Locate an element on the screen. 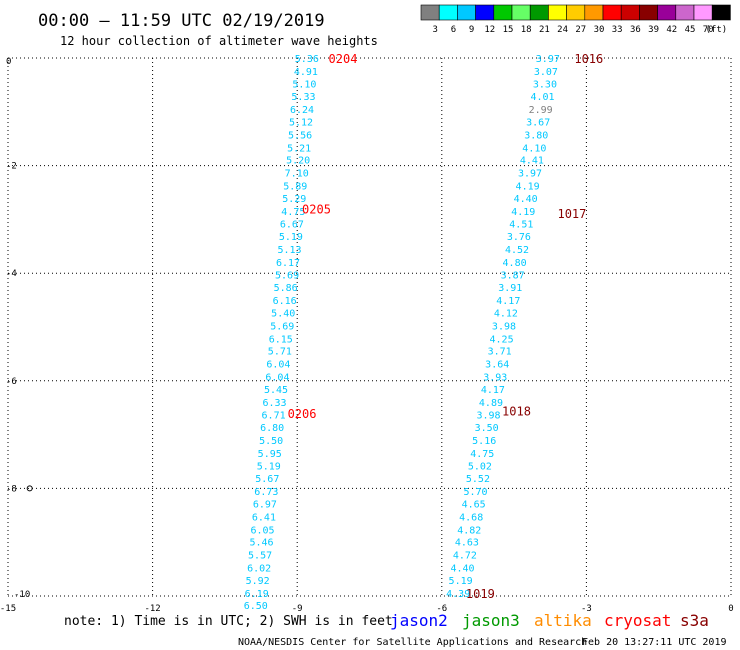 This screenshot has width=740, height=650. wave-height-value: 3.64 is located at coordinates (497, 365).